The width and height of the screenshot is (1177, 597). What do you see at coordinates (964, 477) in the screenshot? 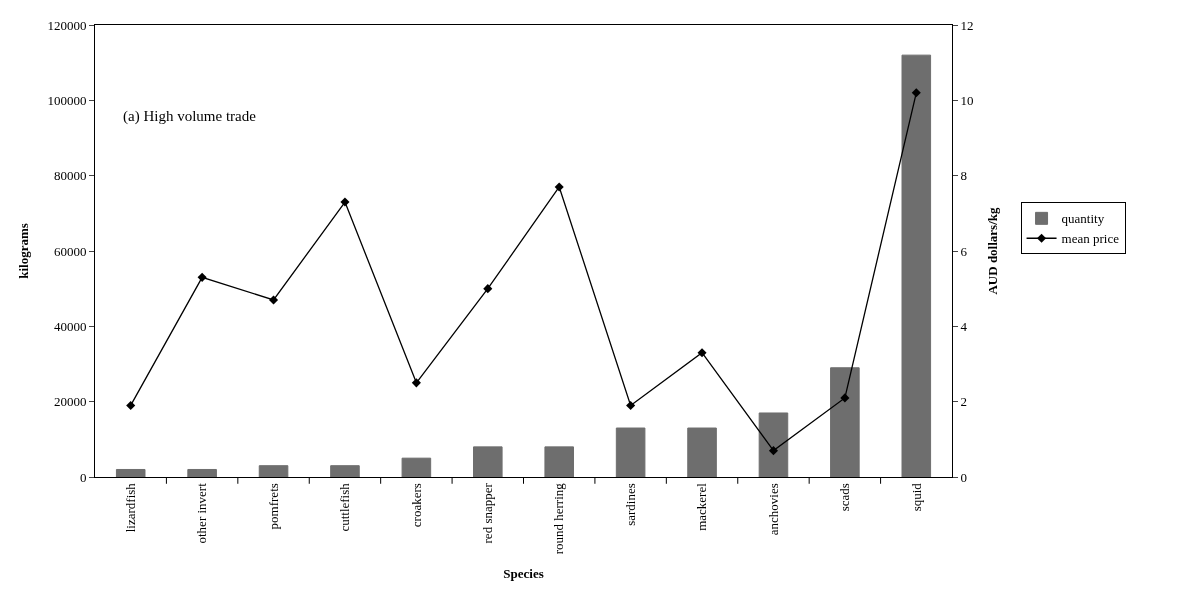
I see `y2-tick-label: 0` at bounding box center [964, 477].